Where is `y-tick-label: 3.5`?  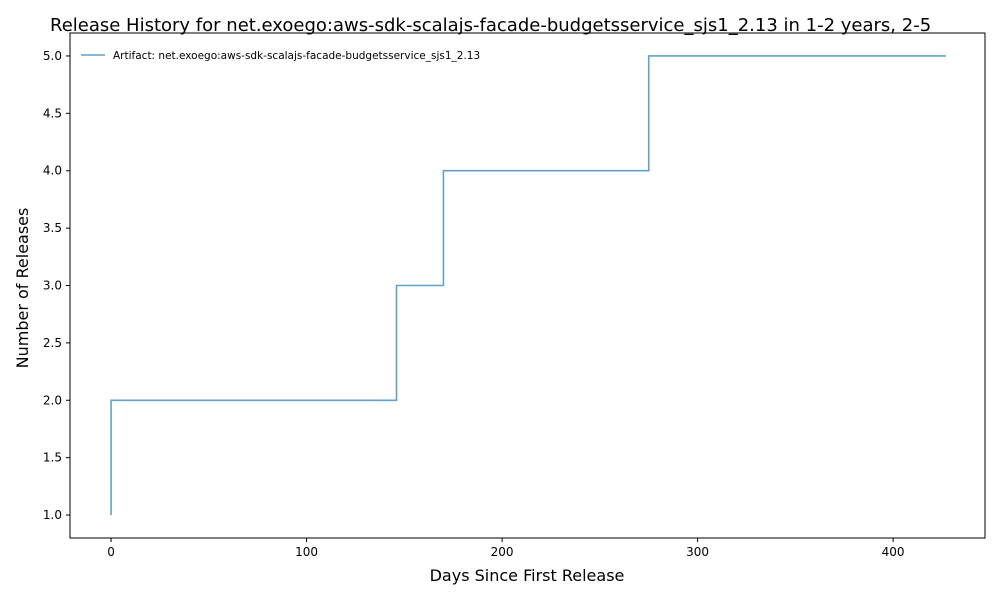 y-tick-label: 3.5 is located at coordinates (52, 228).